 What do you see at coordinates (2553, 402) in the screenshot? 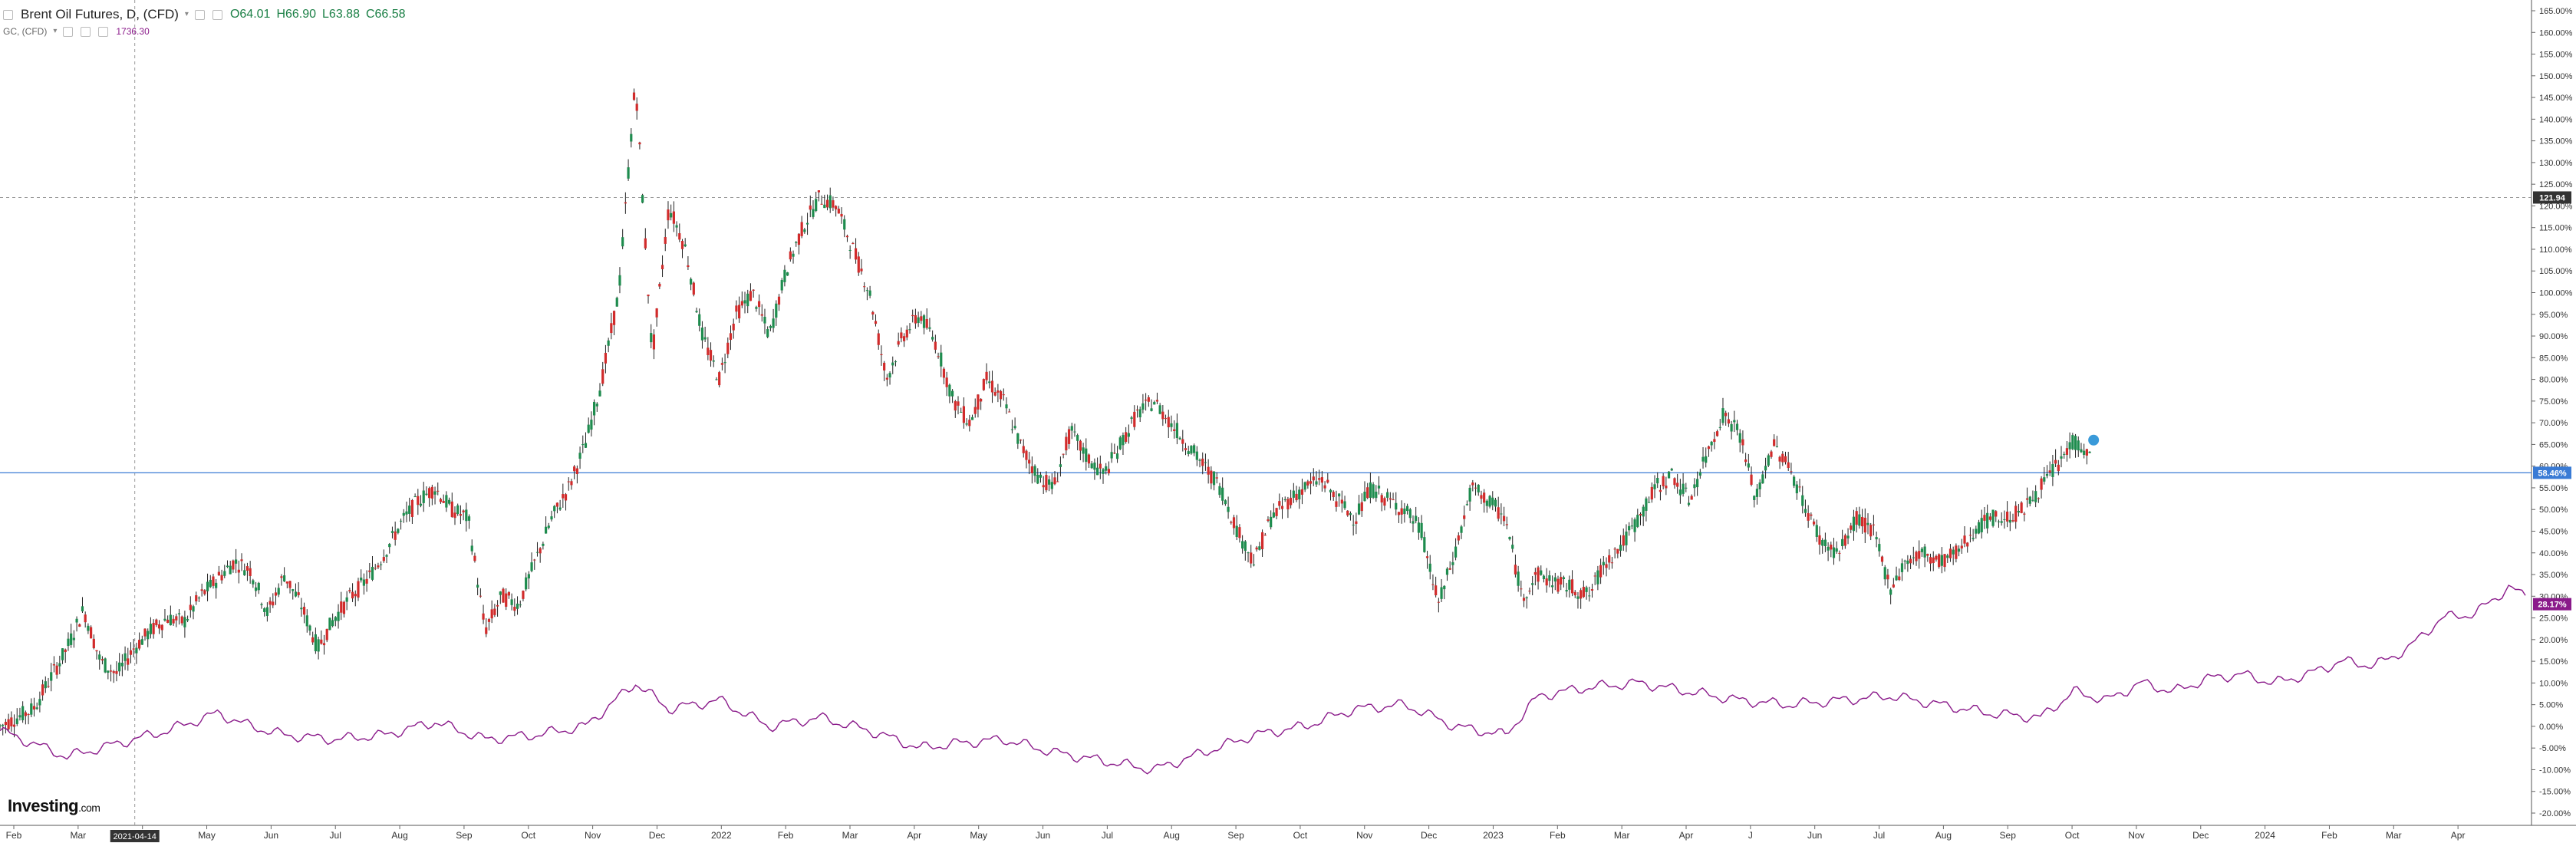
I see `y-tick-label: 75.00%` at bounding box center [2553, 402].